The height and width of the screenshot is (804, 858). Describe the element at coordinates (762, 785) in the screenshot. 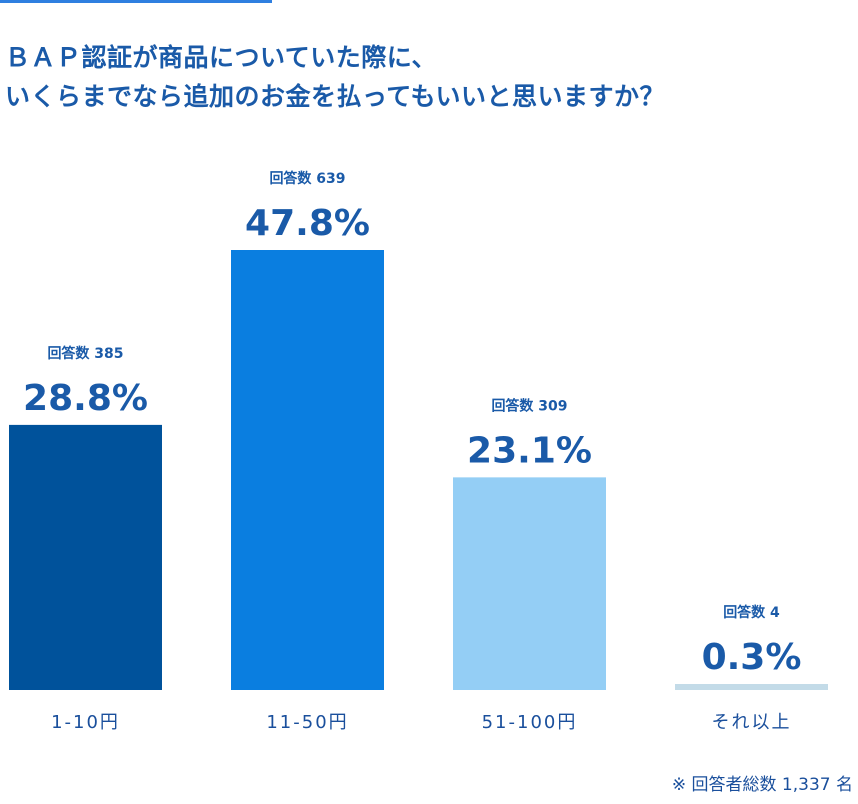

I see `respondent-total-footnote: ※ 回答者総数 1,337 名` at that location.